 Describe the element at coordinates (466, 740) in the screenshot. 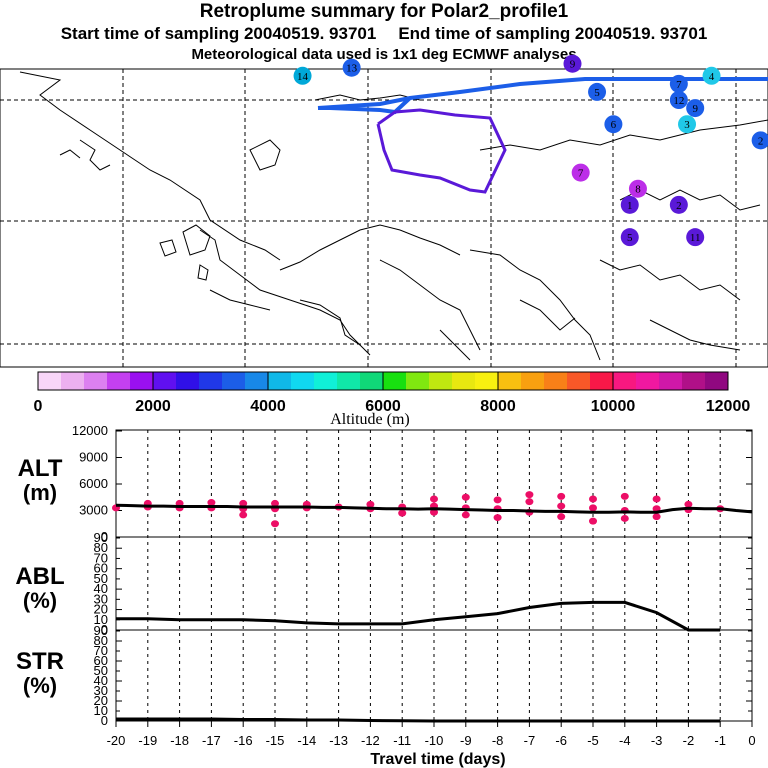

I see `xtick-label: -9` at that location.